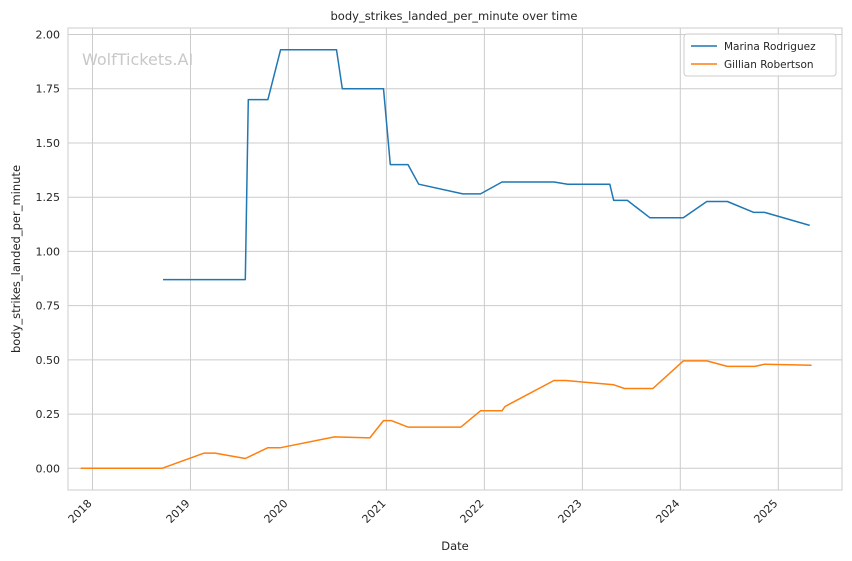 This screenshot has height=561, width=852. What do you see at coordinates (137, 59) in the screenshot?
I see `watermark: WolfTickets.AI` at bounding box center [137, 59].